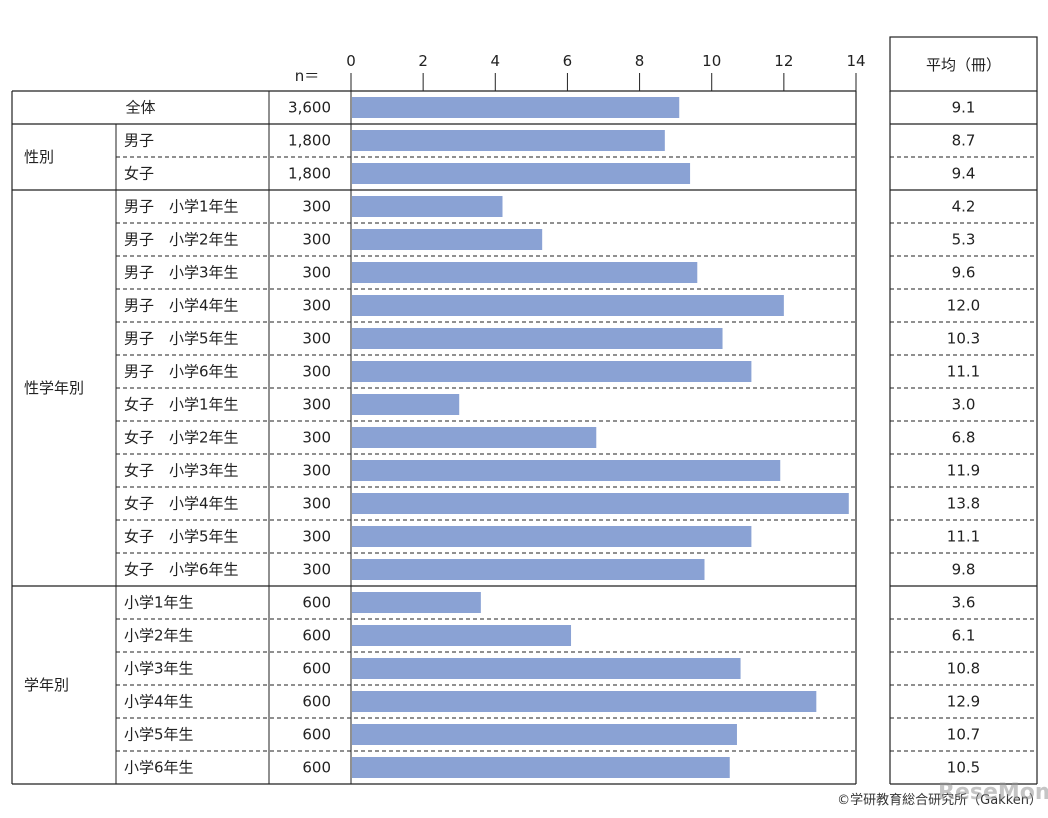 This screenshot has width=1048, height=818. I want to click on row-label: 女子 小学2年生, so click(181, 438).